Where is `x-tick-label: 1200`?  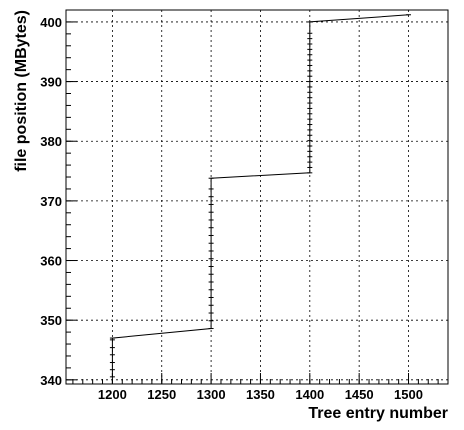 x-tick-label: 1200 is located at coordinates (112, 394).